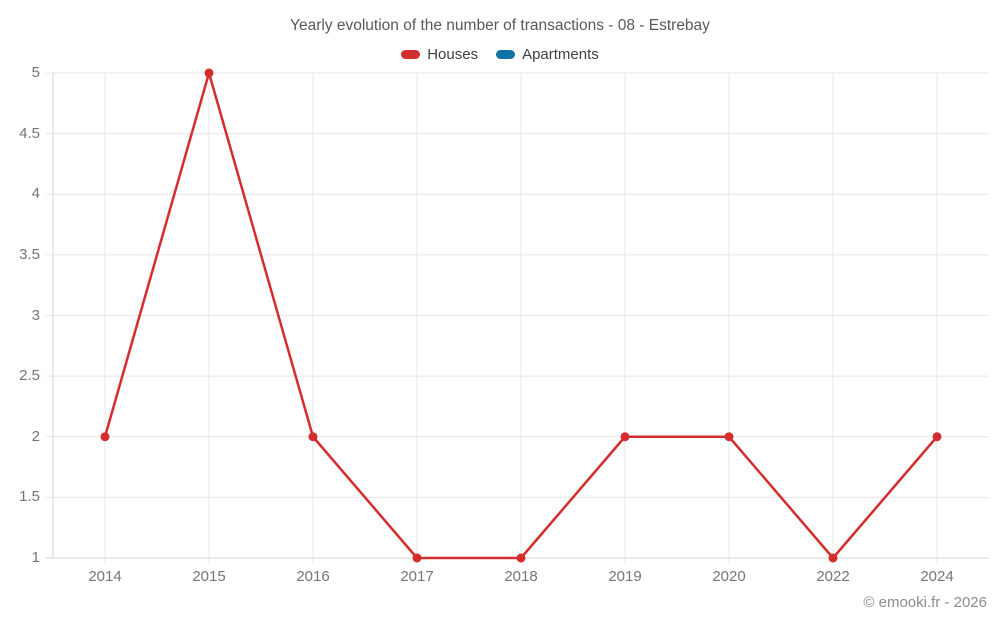  I want to click on houses-point-2016, so click(313, 437).